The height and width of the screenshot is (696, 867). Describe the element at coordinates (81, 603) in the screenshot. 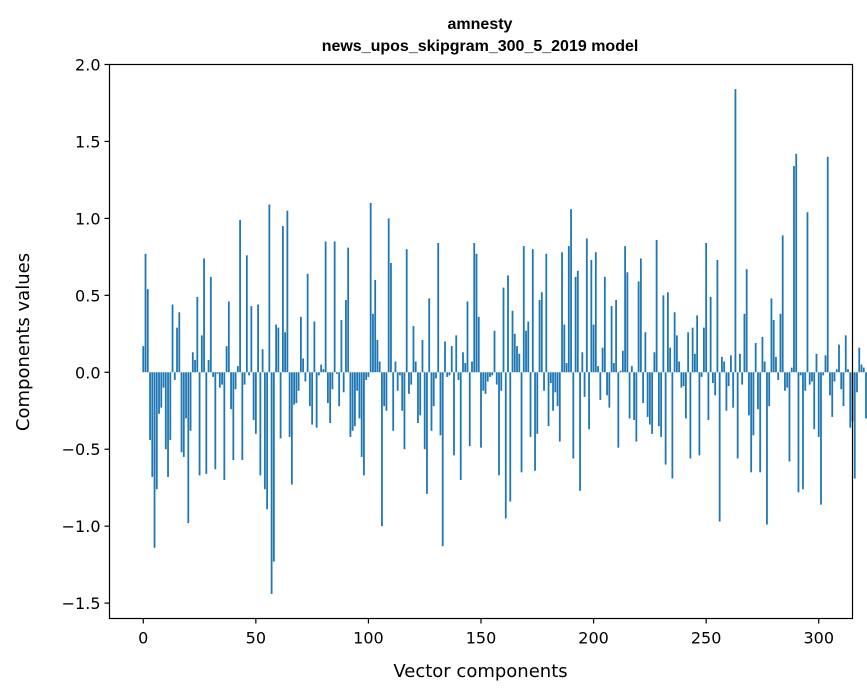

I see `y-tick-label: −1.5` at that location.